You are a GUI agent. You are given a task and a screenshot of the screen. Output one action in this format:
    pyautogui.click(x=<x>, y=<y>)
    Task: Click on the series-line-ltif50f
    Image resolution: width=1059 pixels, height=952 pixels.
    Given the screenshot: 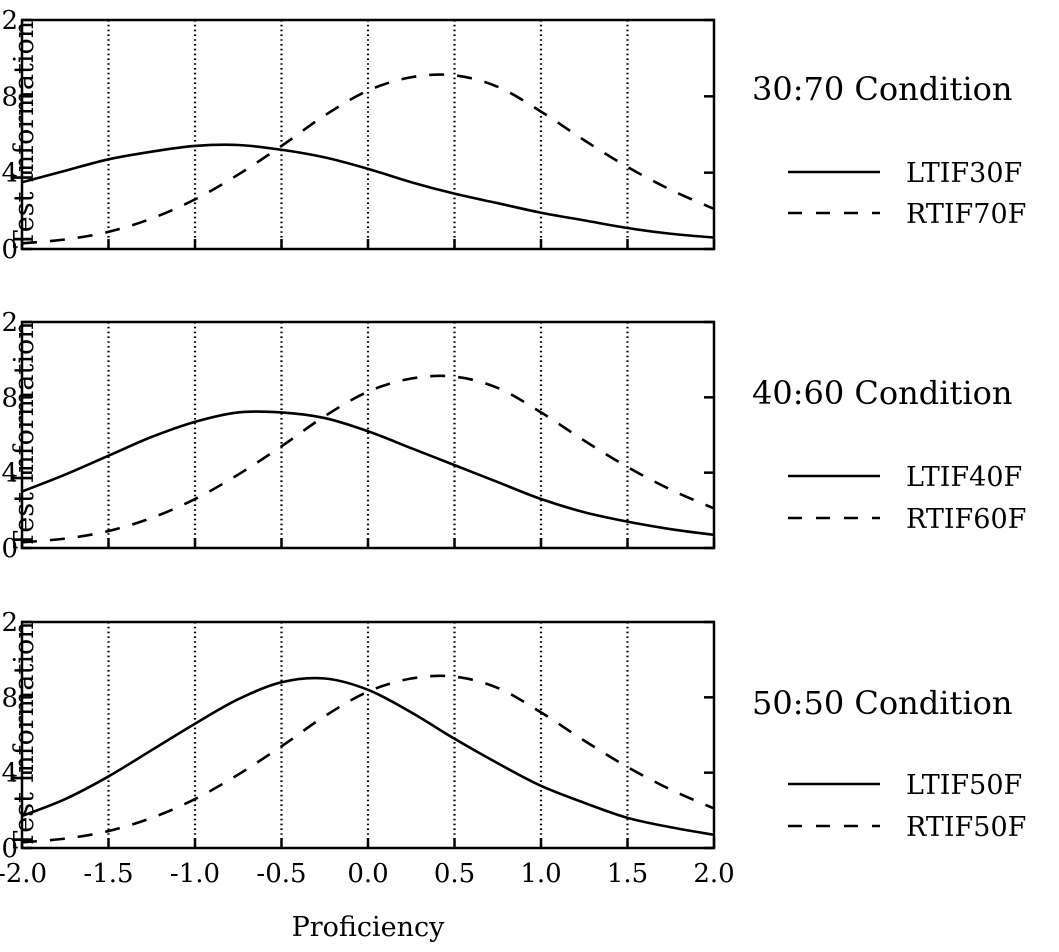 What is the action you would take?
    pyautogui.click(x=368, y=756)
    